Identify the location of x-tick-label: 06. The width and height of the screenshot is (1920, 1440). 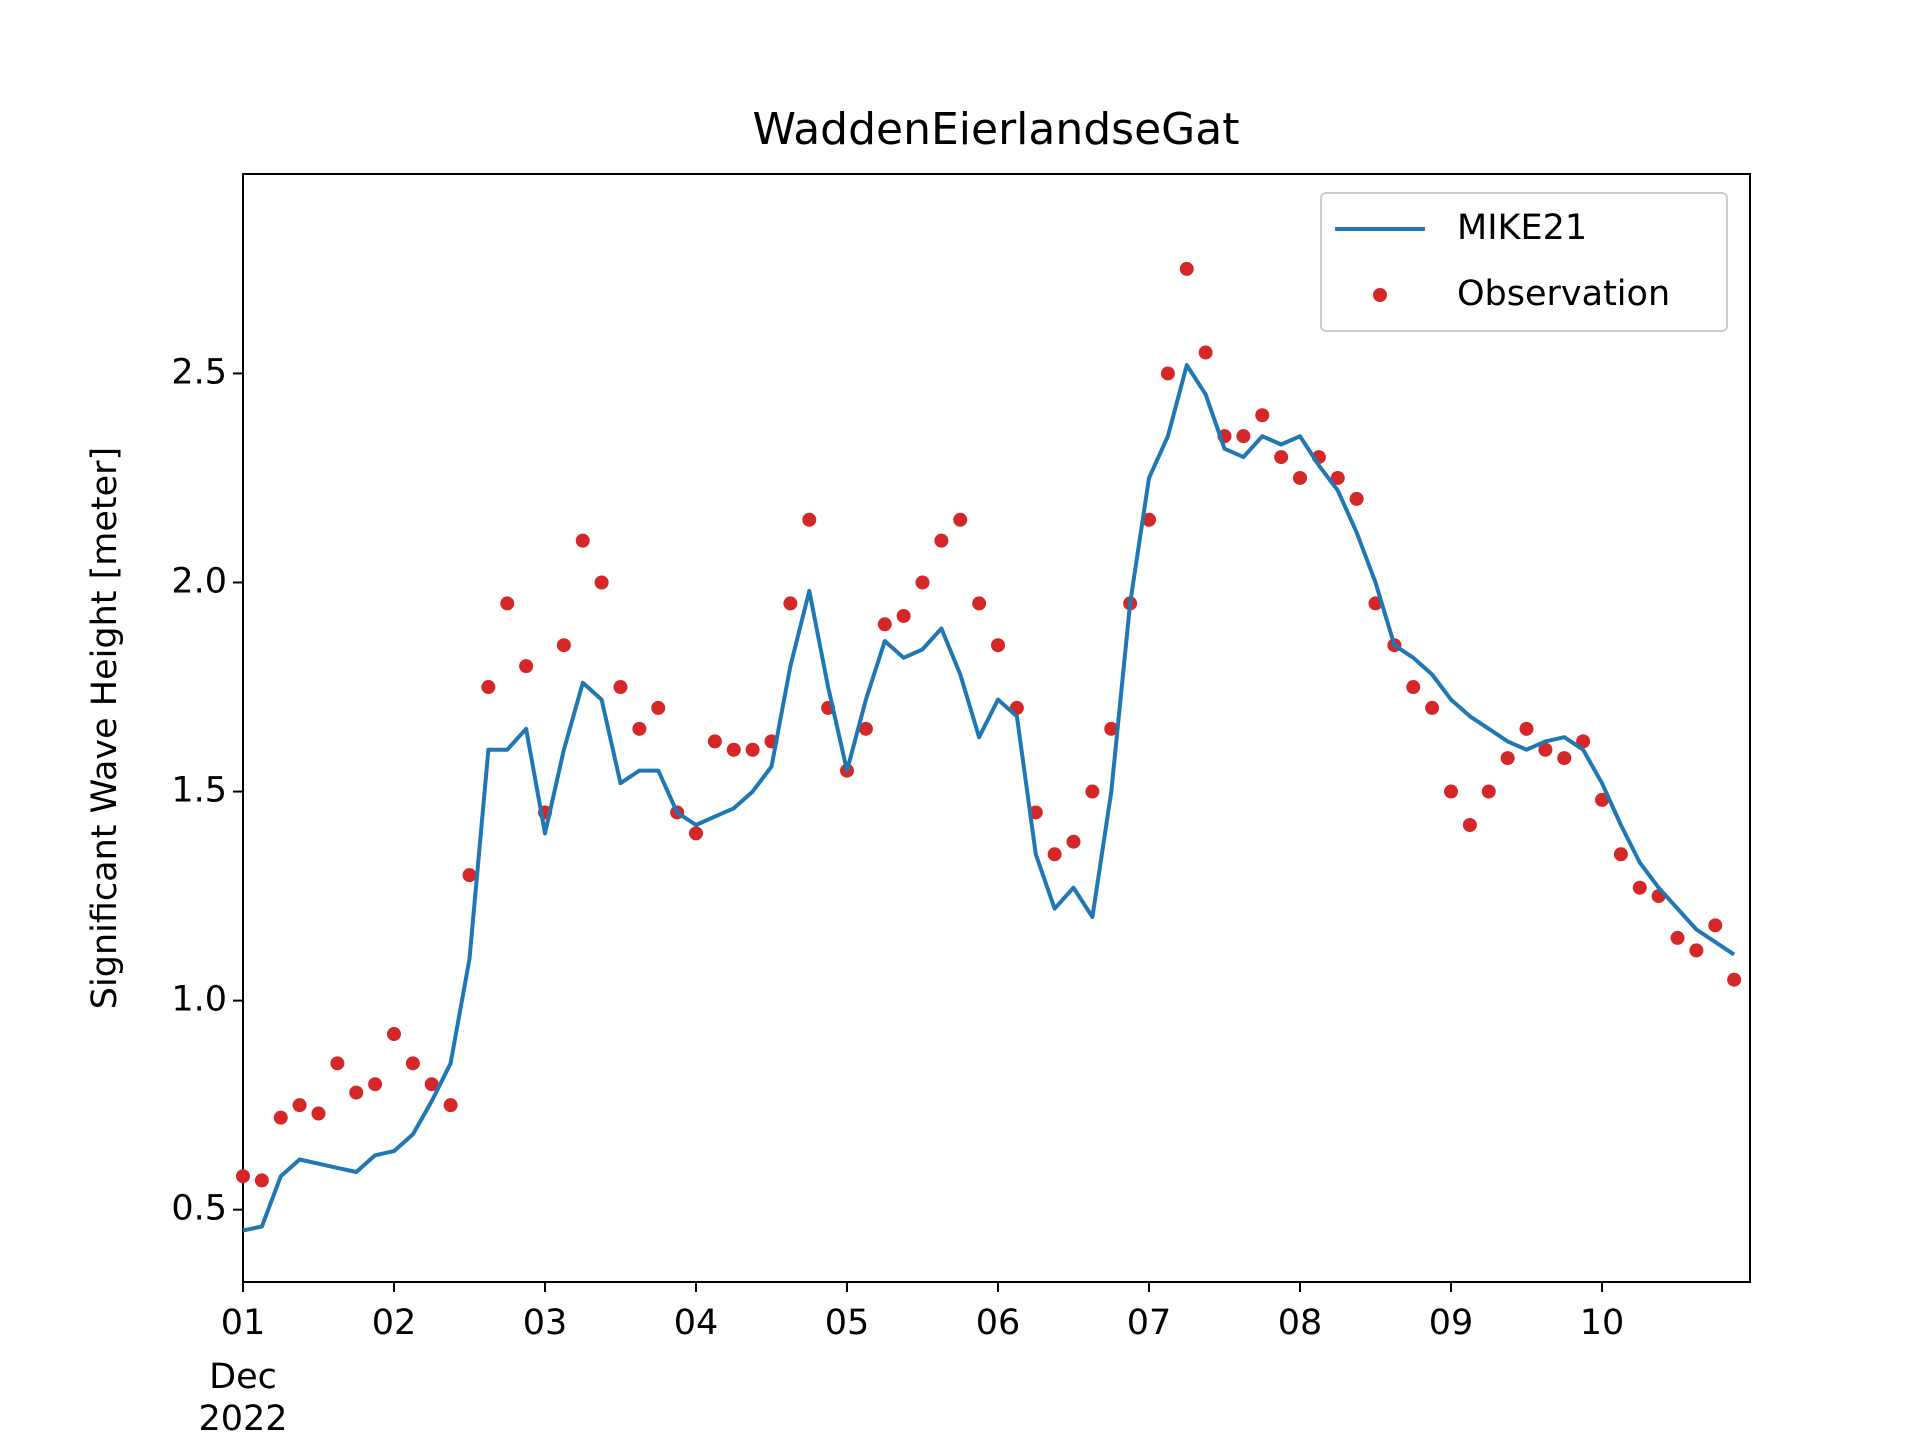
(998, 1323).